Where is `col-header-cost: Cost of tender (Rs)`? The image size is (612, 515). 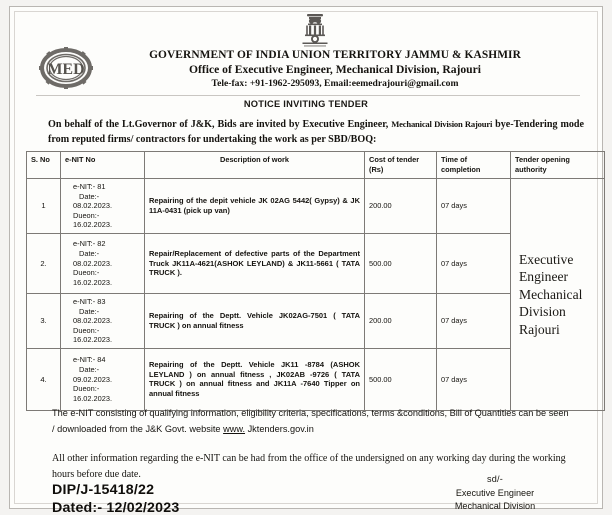
col-header-cost: Cost of tender (Rs) is located at coordinates (400, 165).